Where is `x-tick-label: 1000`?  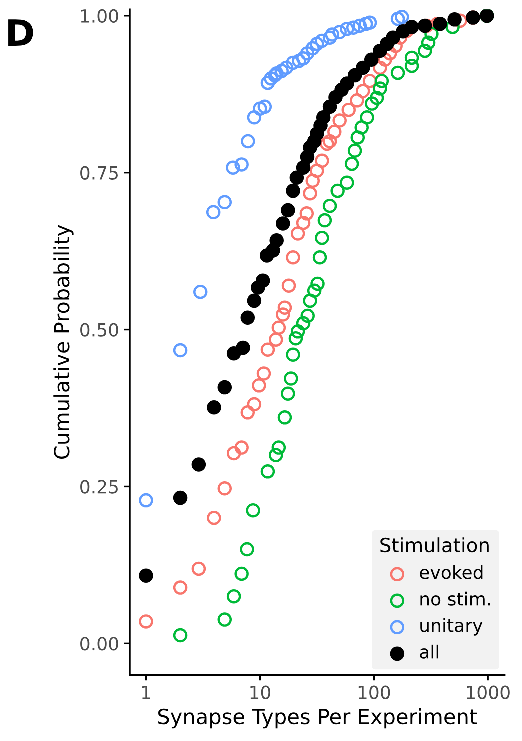
x-tick-label: 1000 is located at coordinates (488, 693).